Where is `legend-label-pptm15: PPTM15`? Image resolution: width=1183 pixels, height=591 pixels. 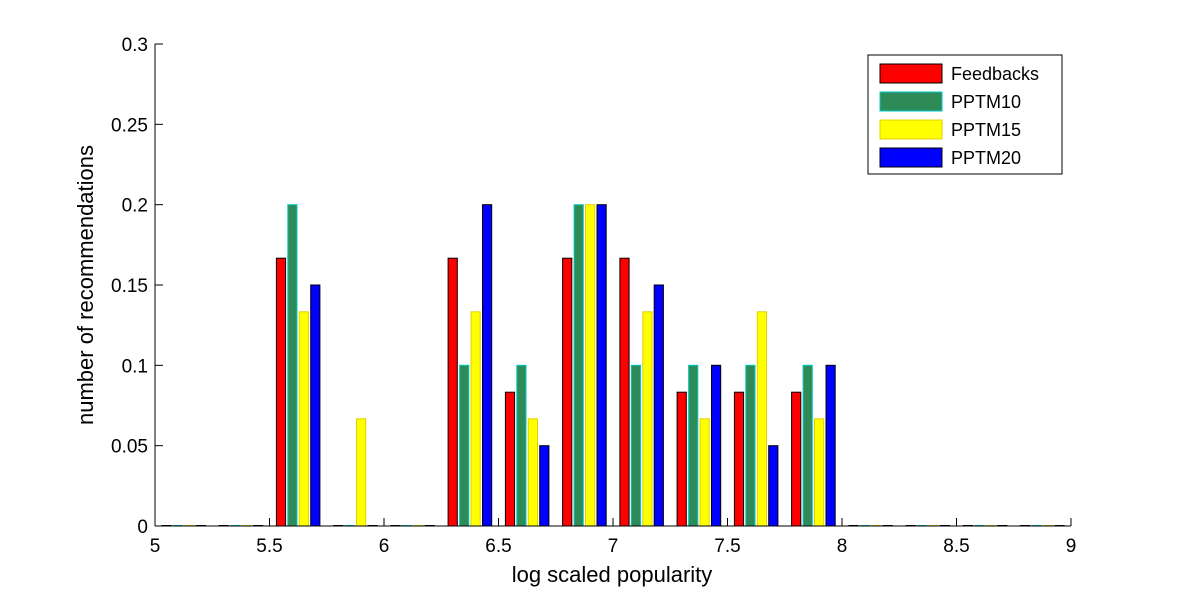 legend-label-pptm15: PPTM15 is located at coordinates (986, 130).